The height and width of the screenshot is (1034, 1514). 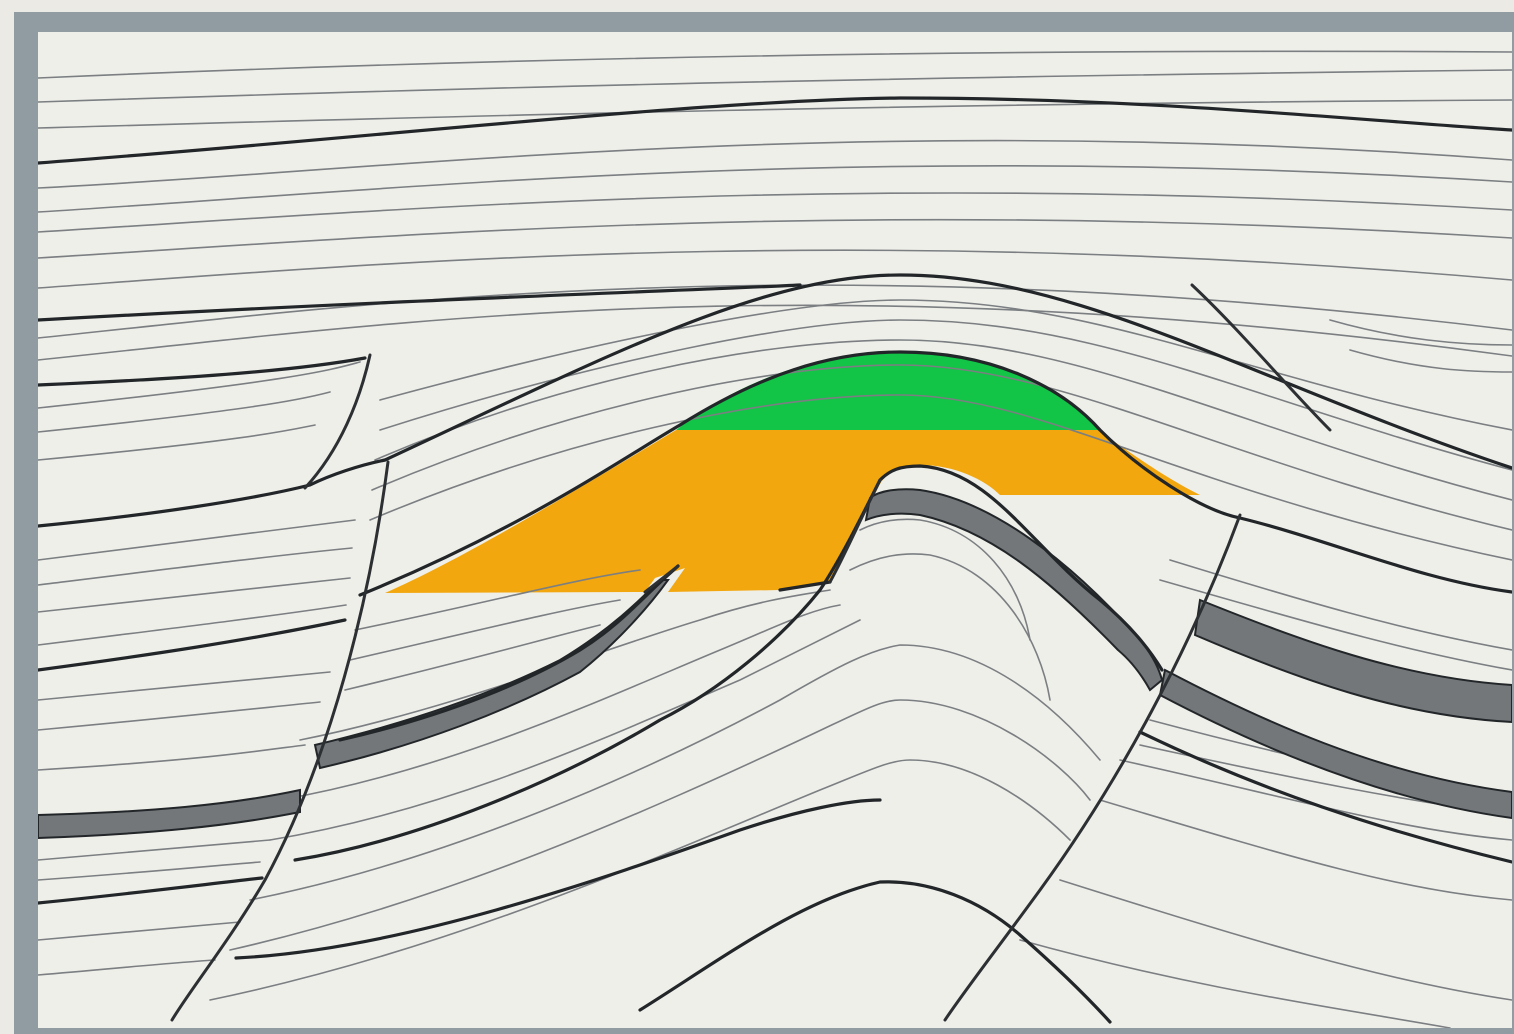 What do you see at coordinates (792, 511) in the screenshot?
I see `oil-zone` at bounding box center [792, 511].